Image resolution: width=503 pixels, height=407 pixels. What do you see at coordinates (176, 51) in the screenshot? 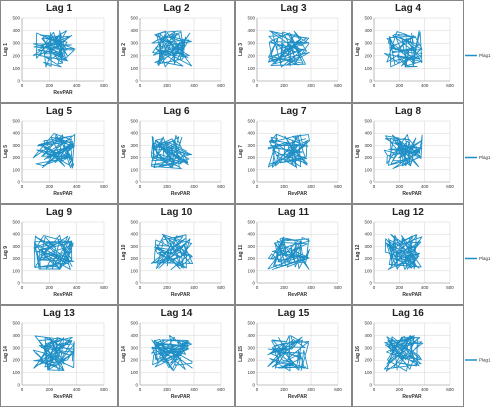
I see `panel-2: Lag 2 0 100 200 300 400 500 0 200 400 600 Lag 2` at bounding box center [176, 51].